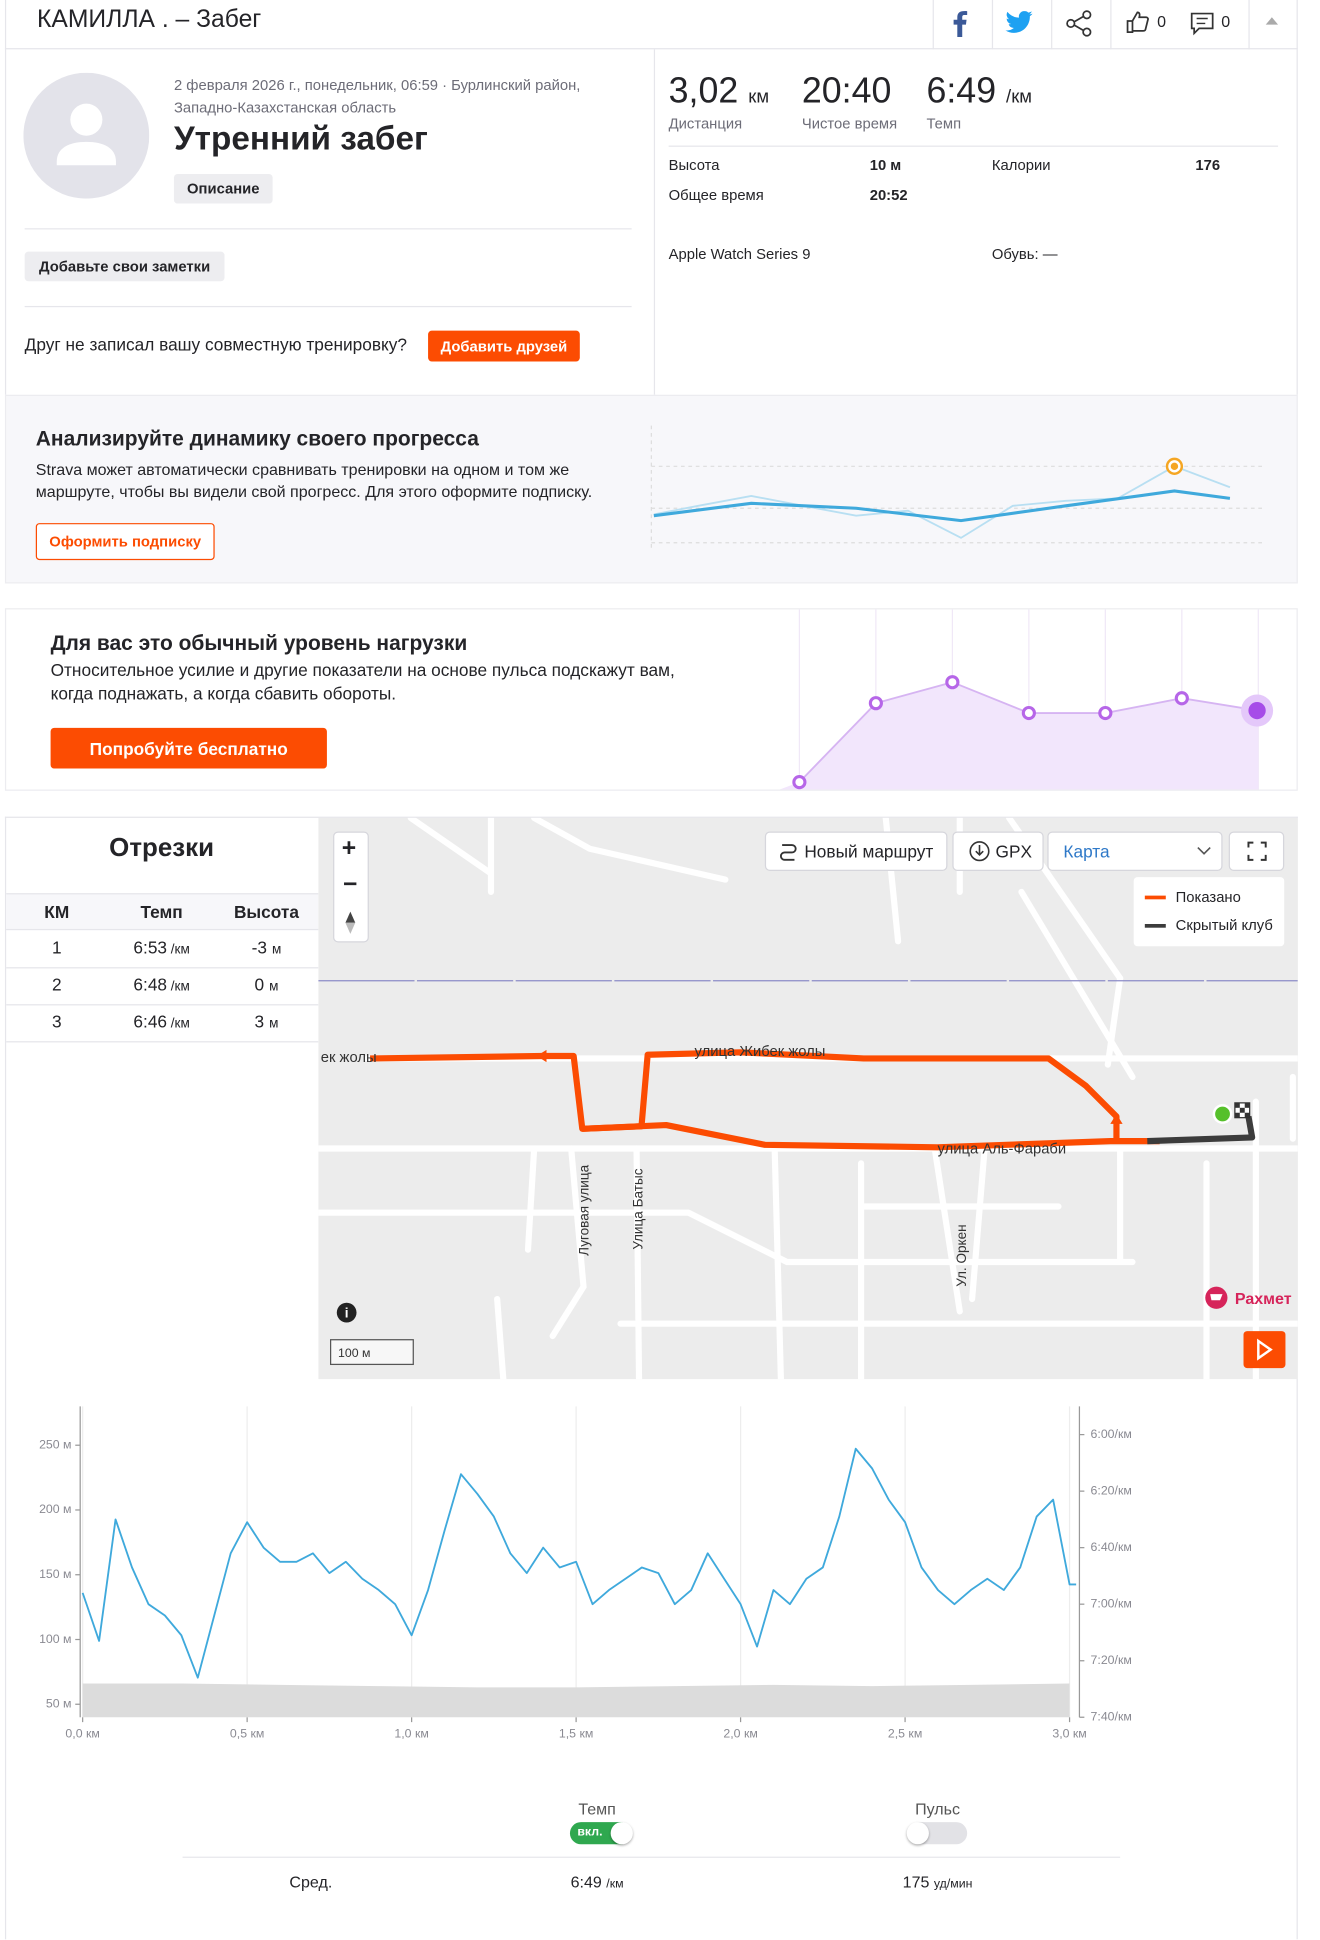 Image resolution: width=1320 pixels, height=1940 pixels. Describe the element at coordinates (86, 135) in the screenshot. I see `avatar` at that location.